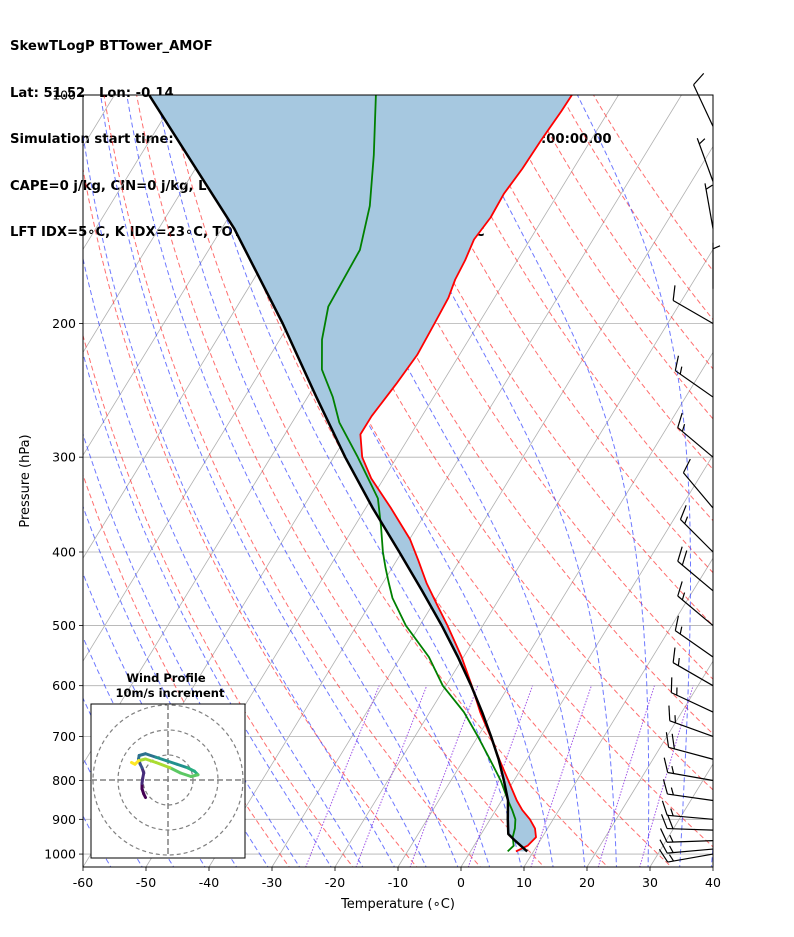 Image resolution: width=794 pixels, height=937 pixels. What do you see at coordinates (398, 882) in the screenshot?
I see `x-tick-label: -10` at bounding box center [398, 882].